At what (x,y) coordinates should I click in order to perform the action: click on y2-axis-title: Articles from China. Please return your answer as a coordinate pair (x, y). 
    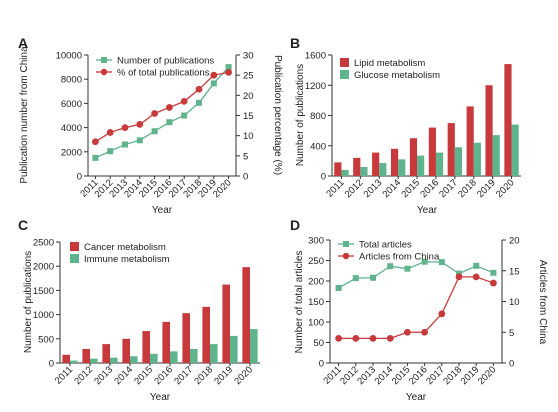
    Looking at the image, I should click on (542, 302).